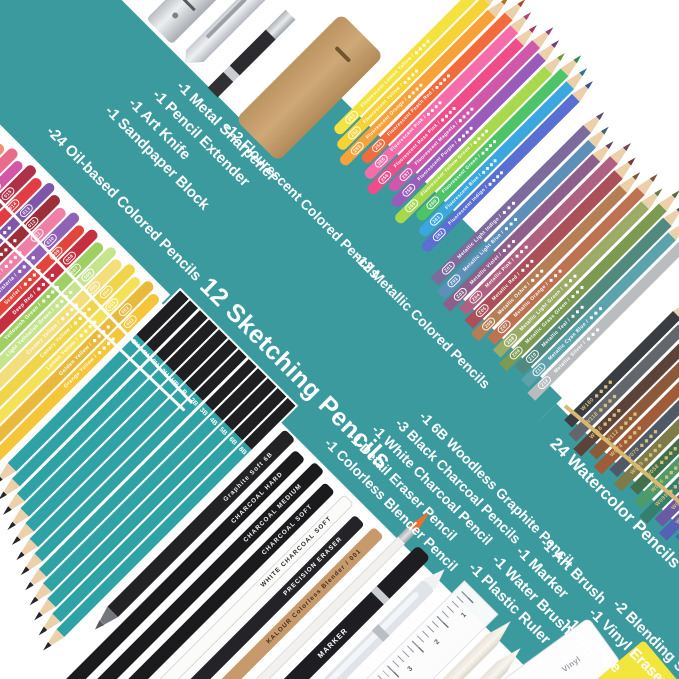  Describe the element at coordinates (332, 643) in the screenshot. I see `marker-label: MARKER` at that location.